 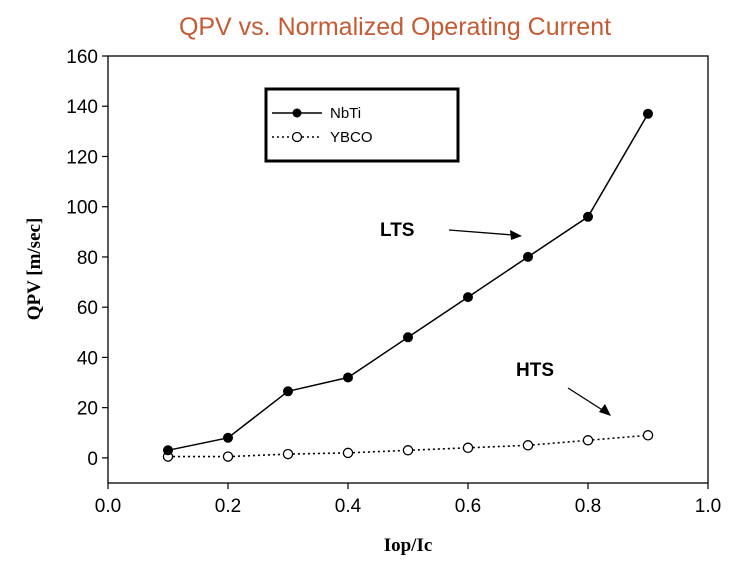 I want to click on y-tick-label: 80, so click(x=87, y=258).